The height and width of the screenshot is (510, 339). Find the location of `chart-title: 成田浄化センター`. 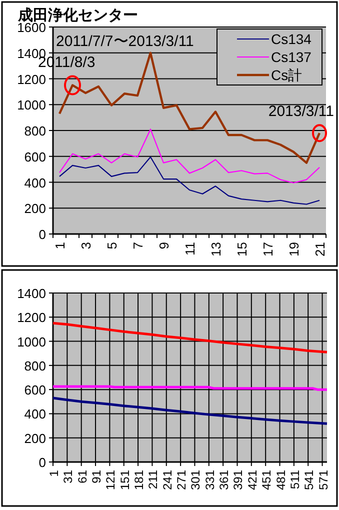

chart-title: 成田浄化センター is located at coordinates (77, 15).